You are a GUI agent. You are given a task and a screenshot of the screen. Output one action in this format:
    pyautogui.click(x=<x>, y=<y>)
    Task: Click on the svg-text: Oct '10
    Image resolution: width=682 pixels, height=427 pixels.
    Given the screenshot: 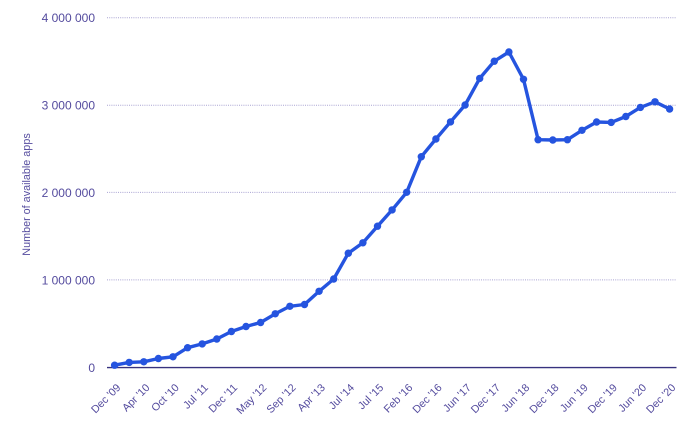 What is the action you would take?
    pyautogui.click(x=165, y=398)
    